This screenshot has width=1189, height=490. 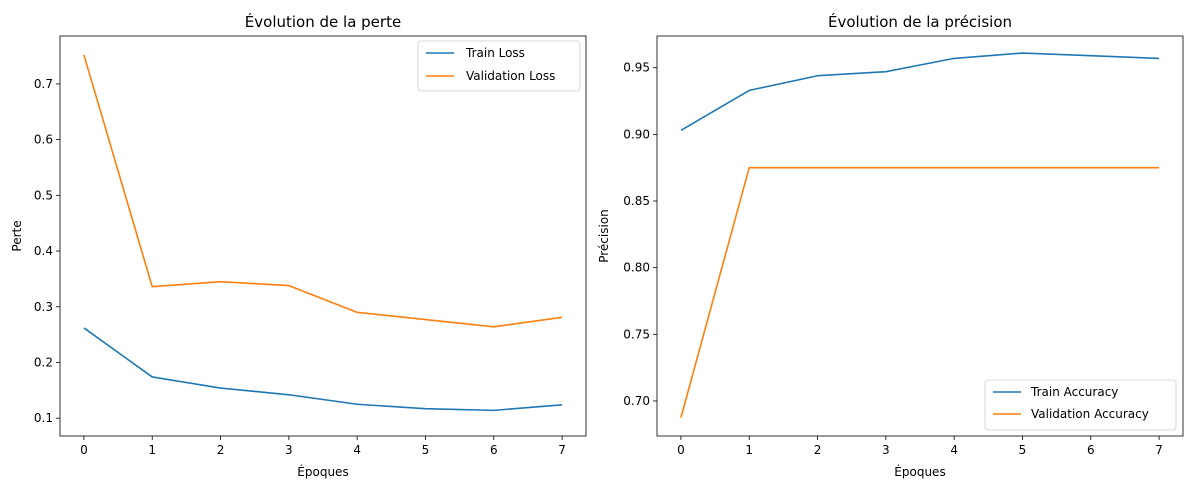 I want to click on legend: Train Accuracy Validation Accuracy, so click(x=1080, y=405).